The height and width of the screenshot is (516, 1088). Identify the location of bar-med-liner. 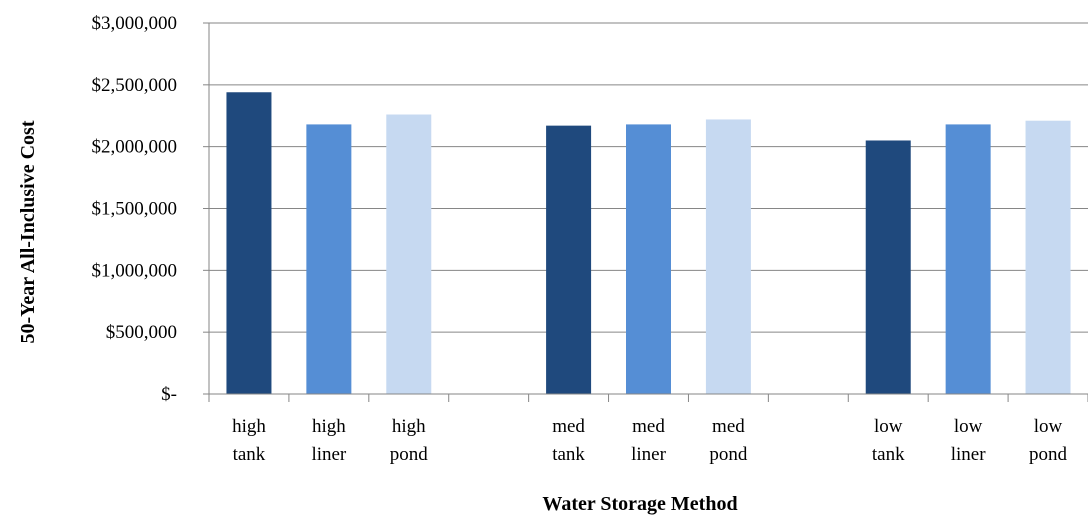
(648, 259).